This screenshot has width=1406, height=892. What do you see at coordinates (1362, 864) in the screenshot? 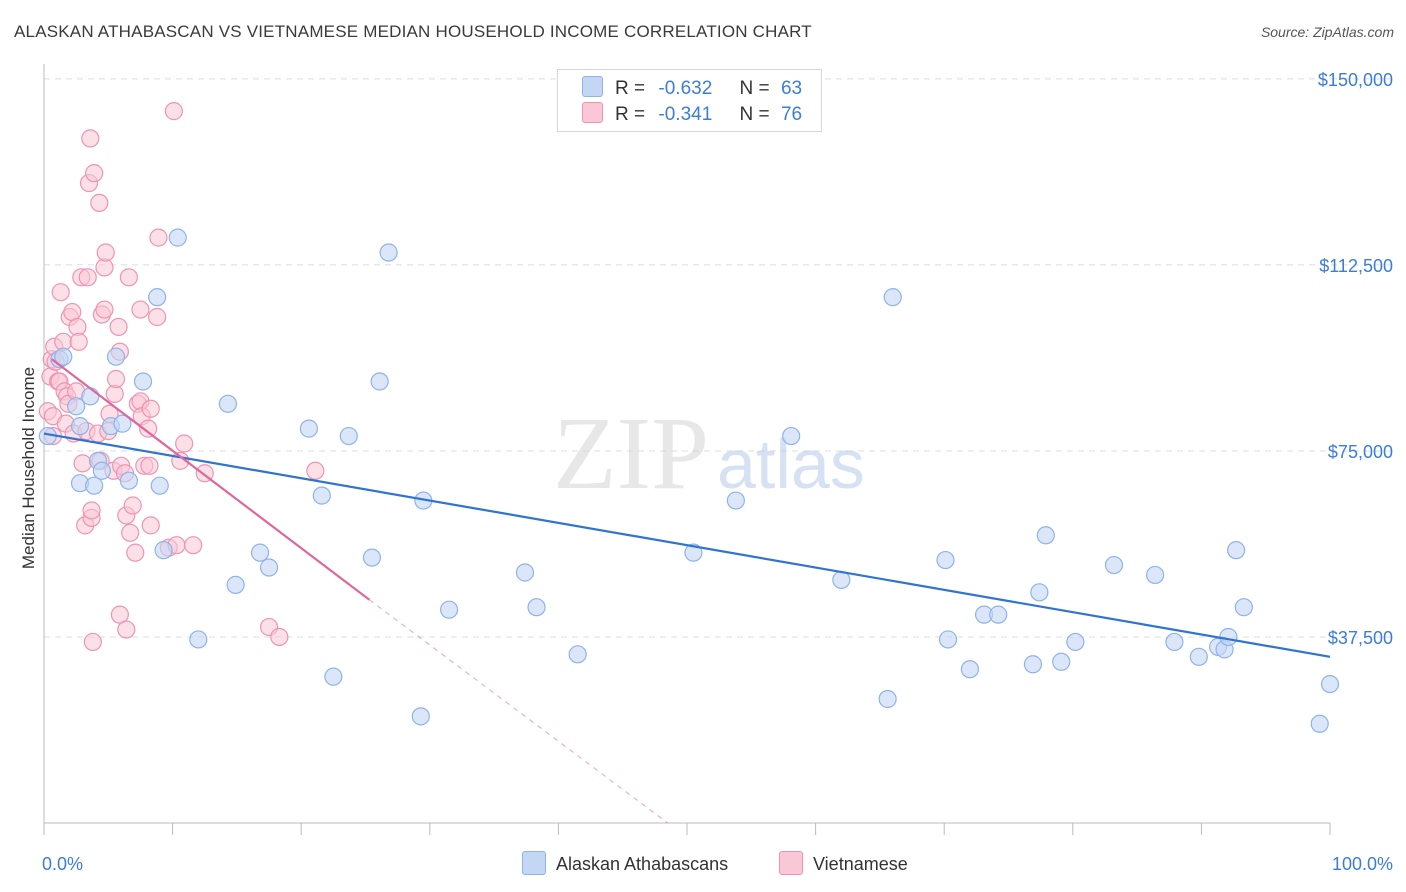
I see `x-tick-label-max: 100.0%` at bounding box center [1362, 864].